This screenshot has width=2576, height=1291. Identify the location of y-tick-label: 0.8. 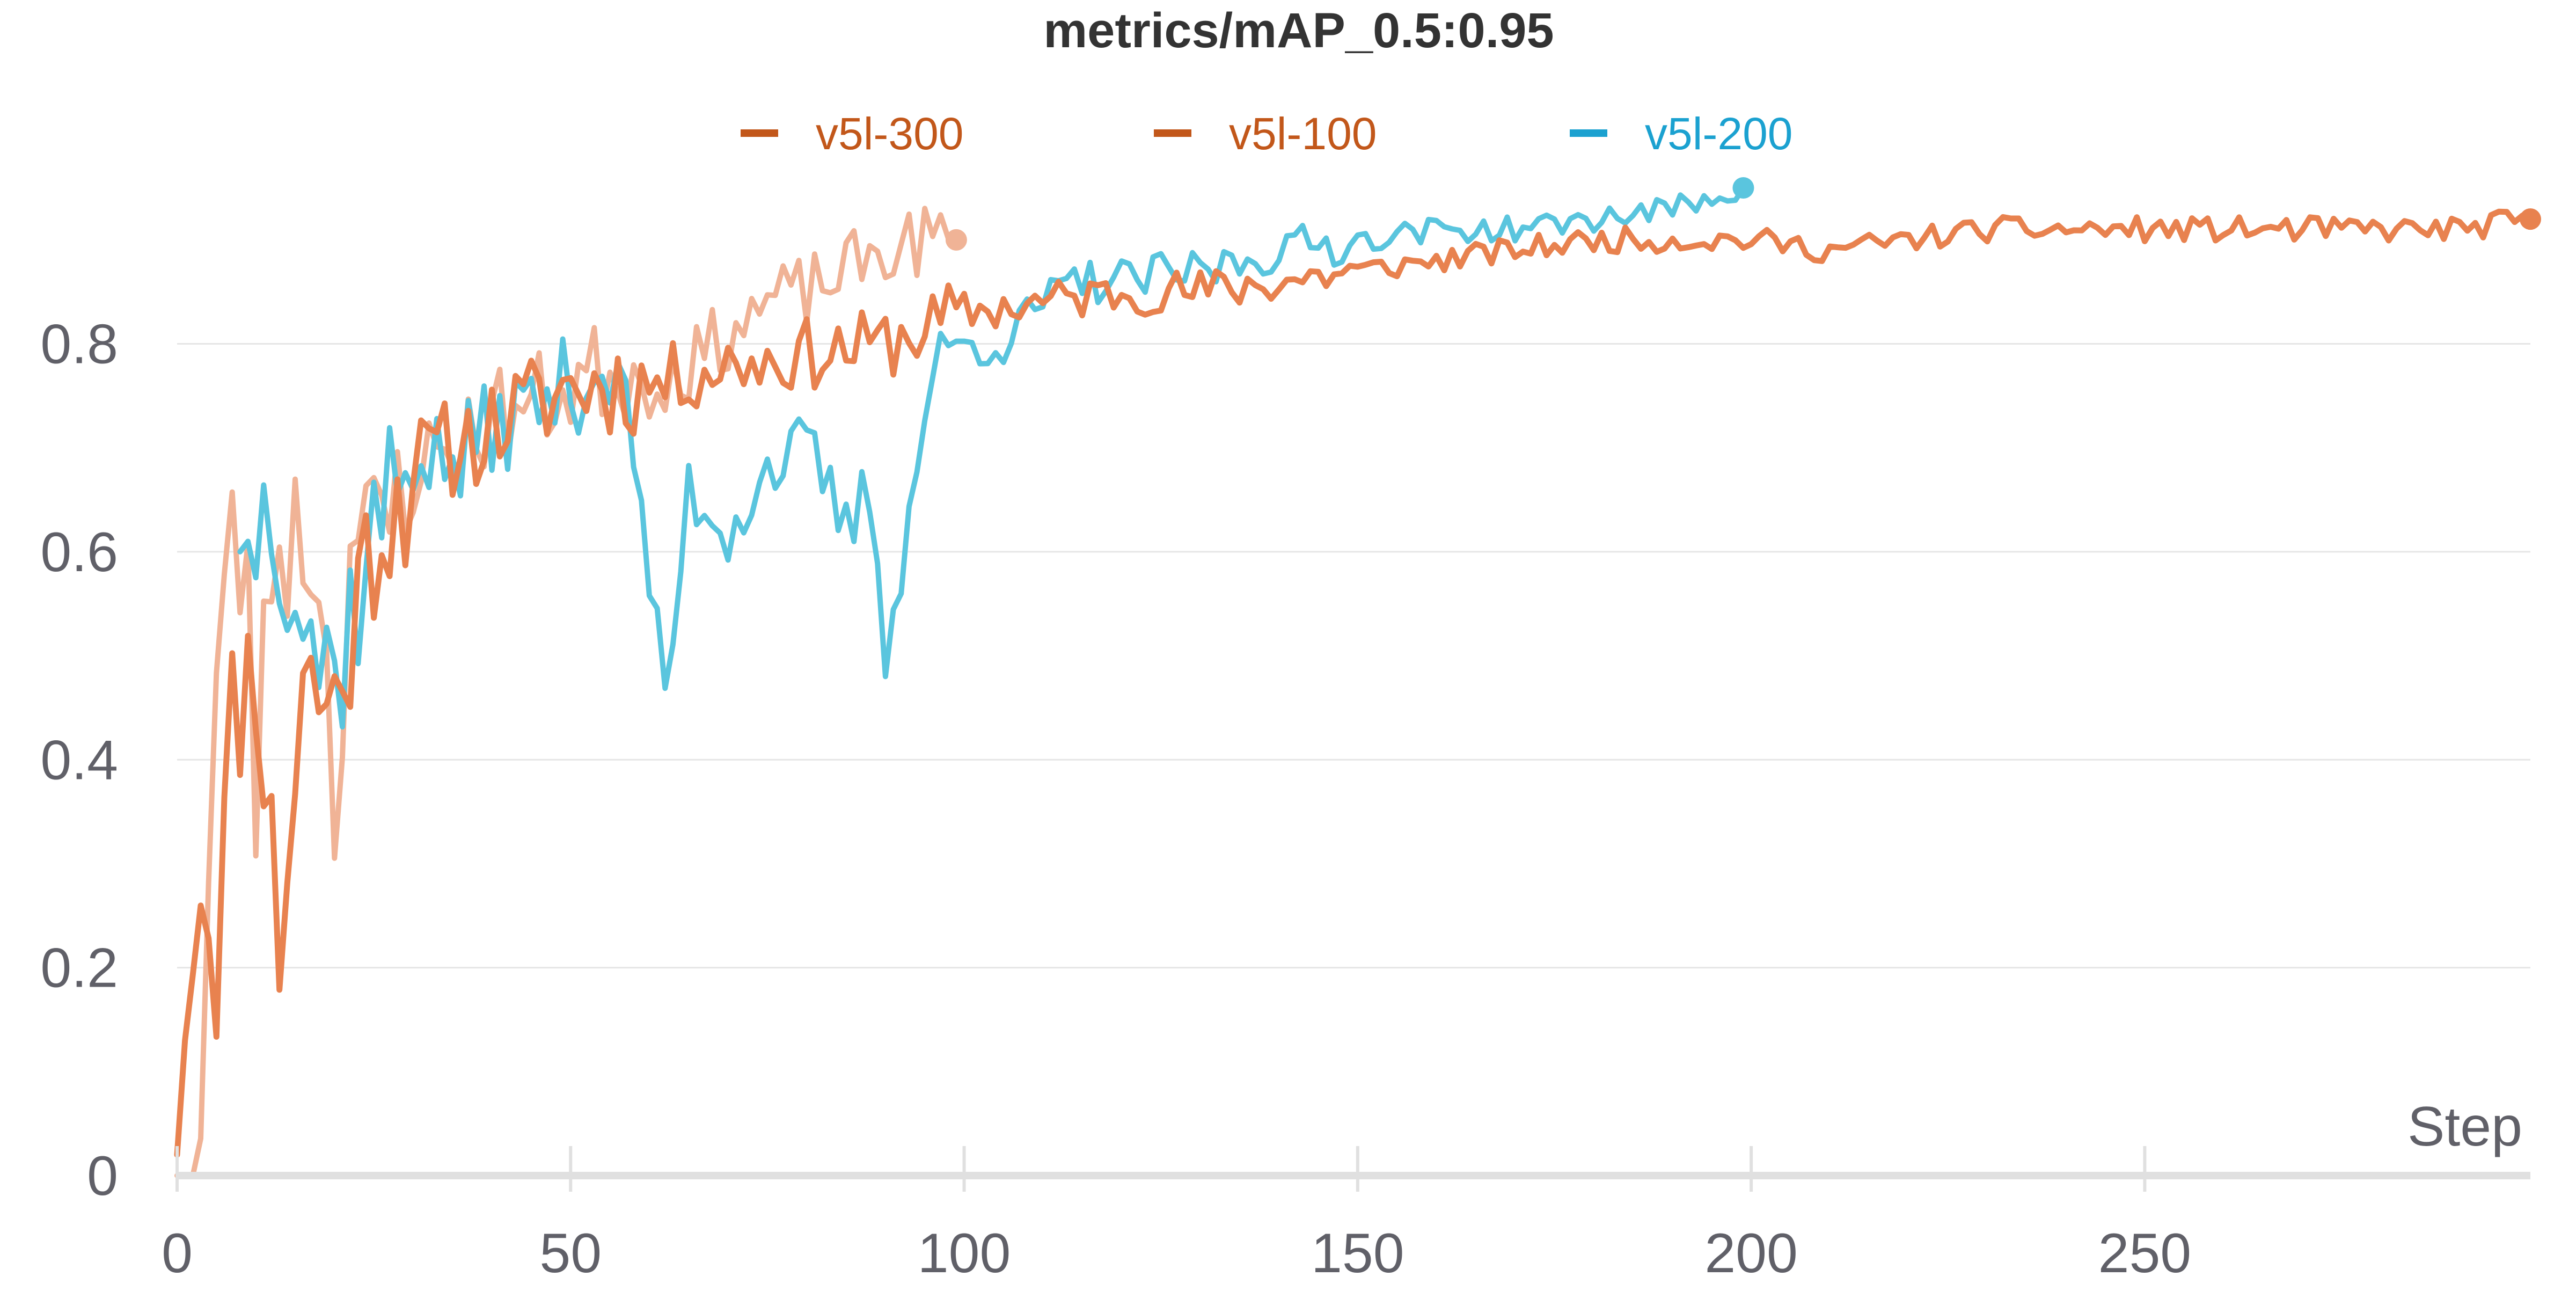
(79, 344).